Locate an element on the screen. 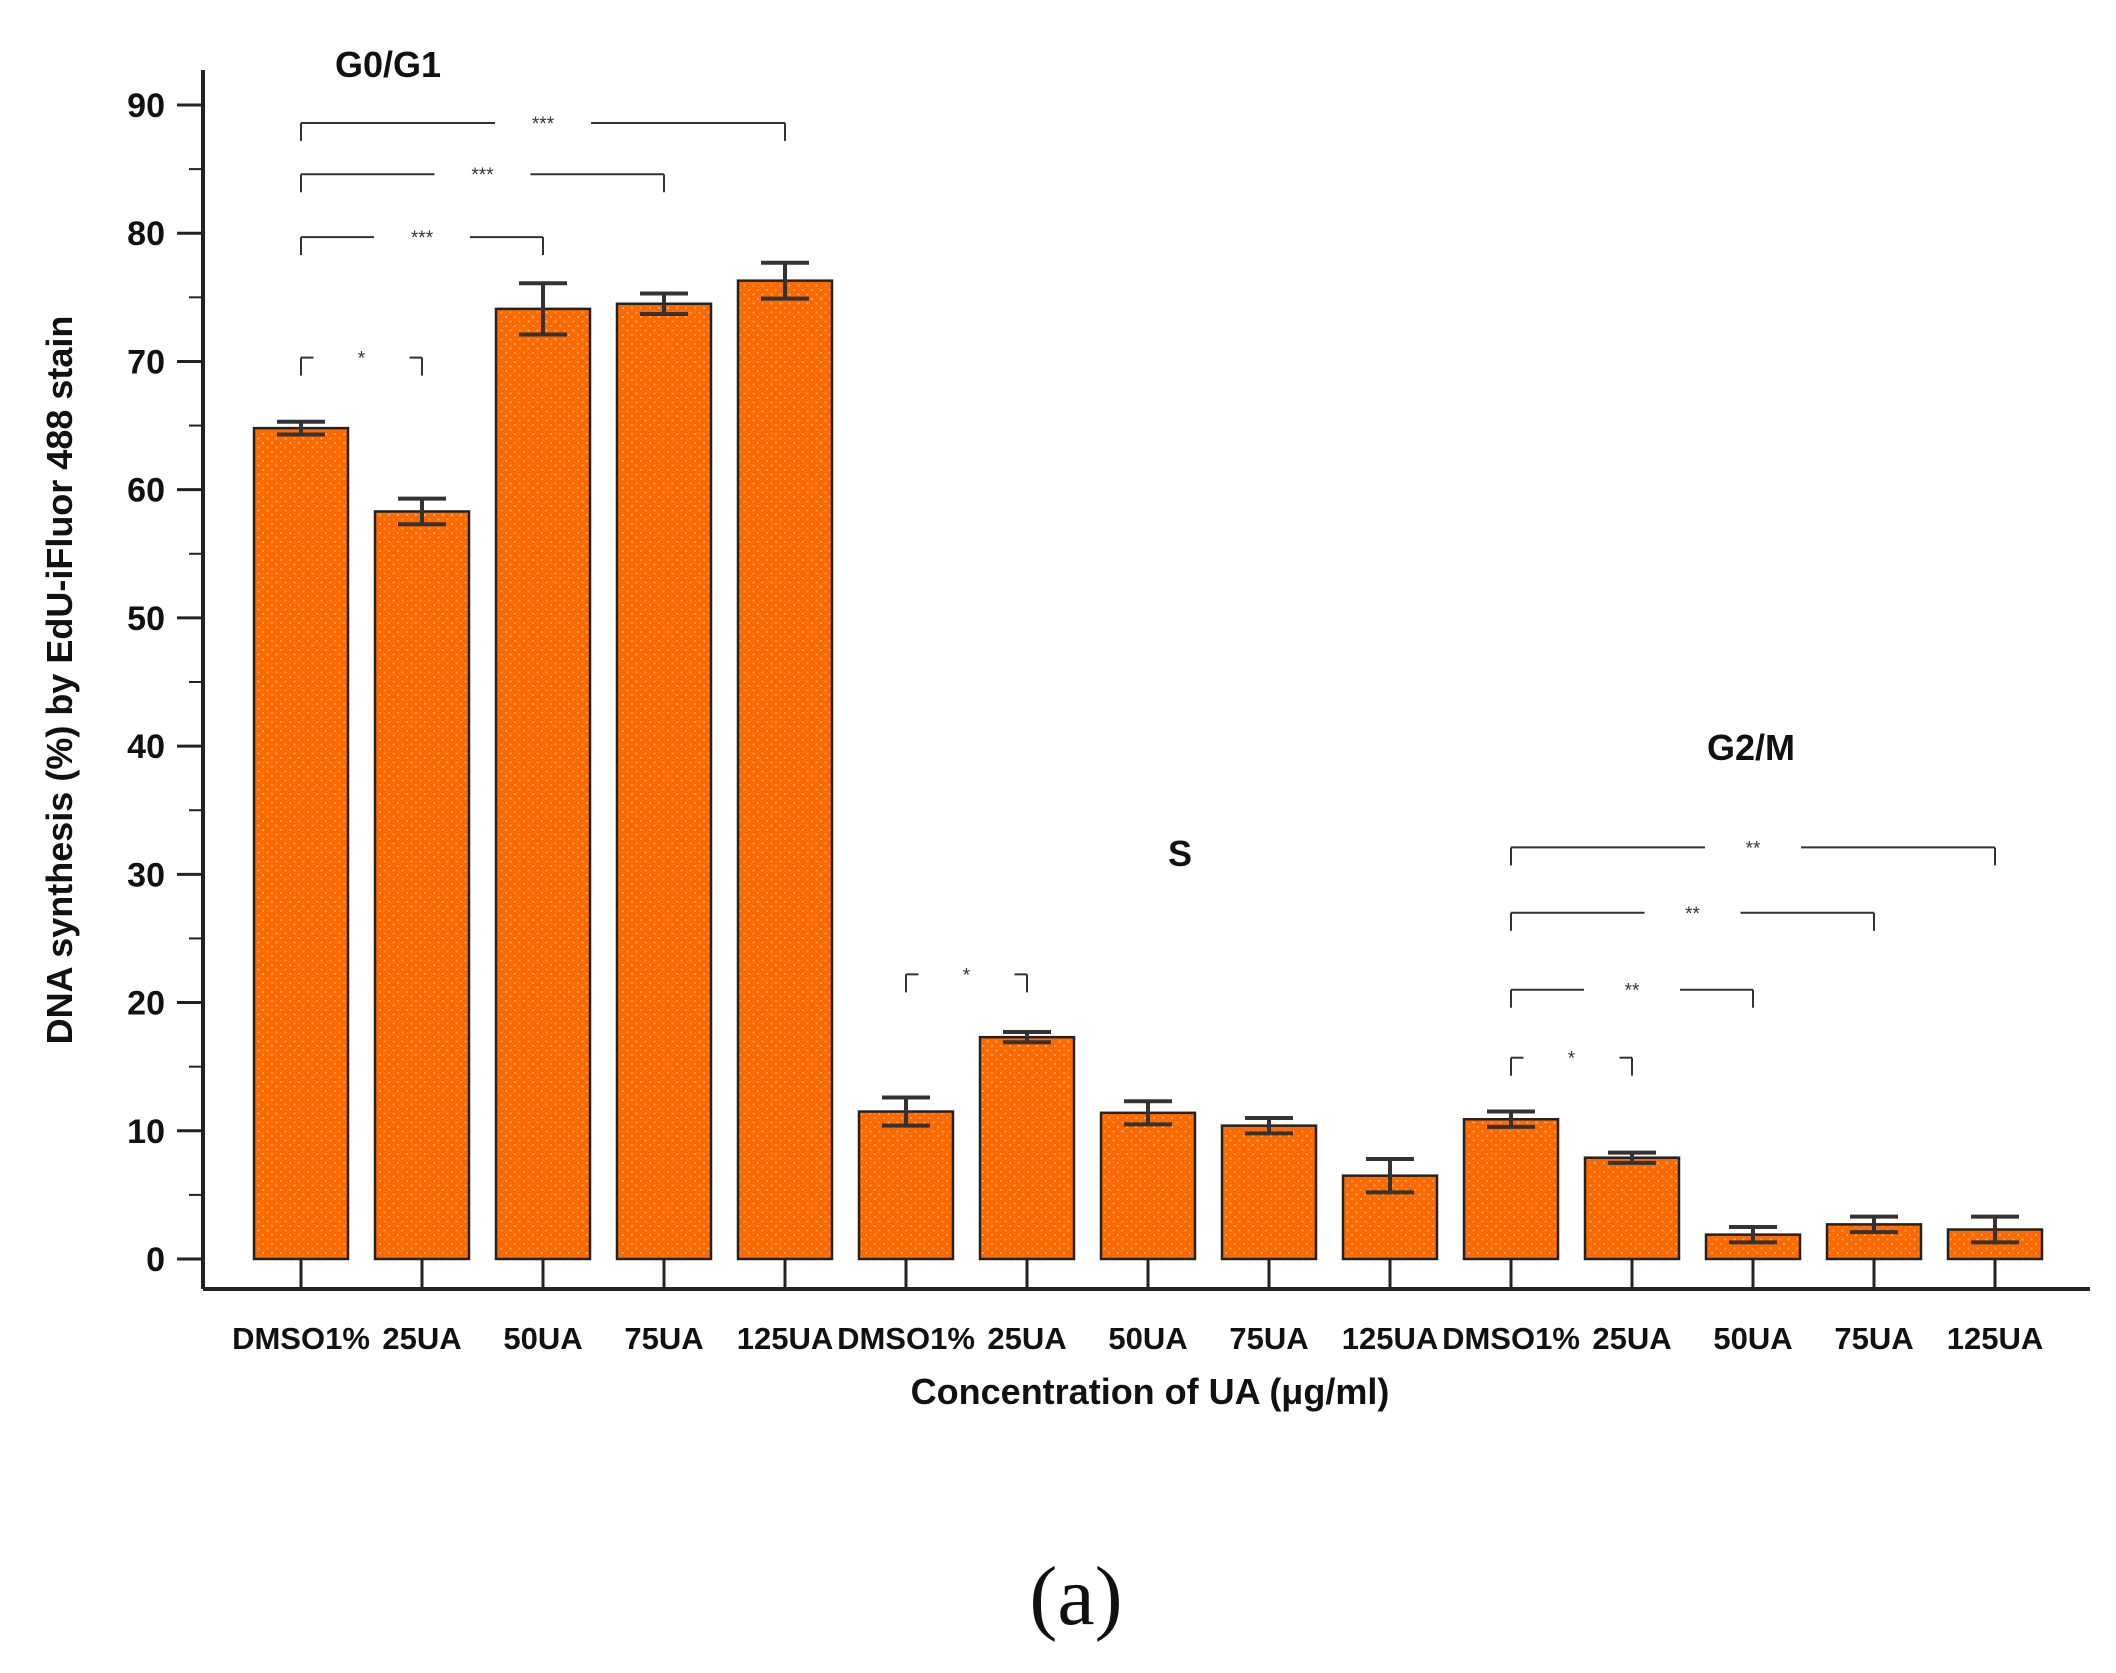  y-tick-label: 60 is located at coordinates (146, 491).